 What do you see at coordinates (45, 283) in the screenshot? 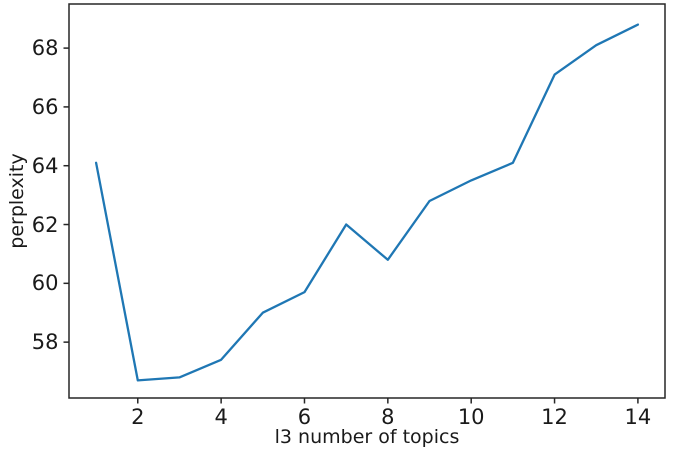
I see `y-tick-label: 60` at bounding box center [45, 283].